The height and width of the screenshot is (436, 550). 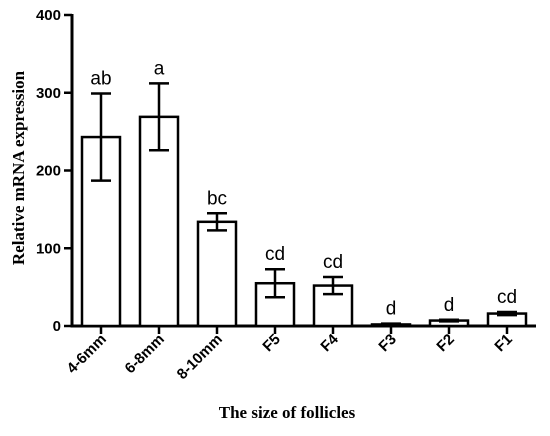 I want to click on bar, so click(x=217, y=274).